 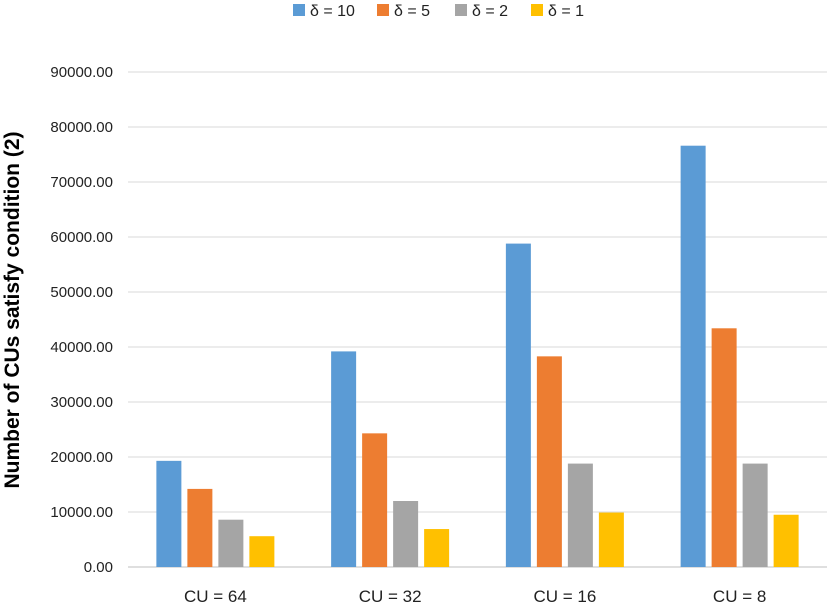 I want to click on legend-label: δ = 10, so click(x=332, y=11).